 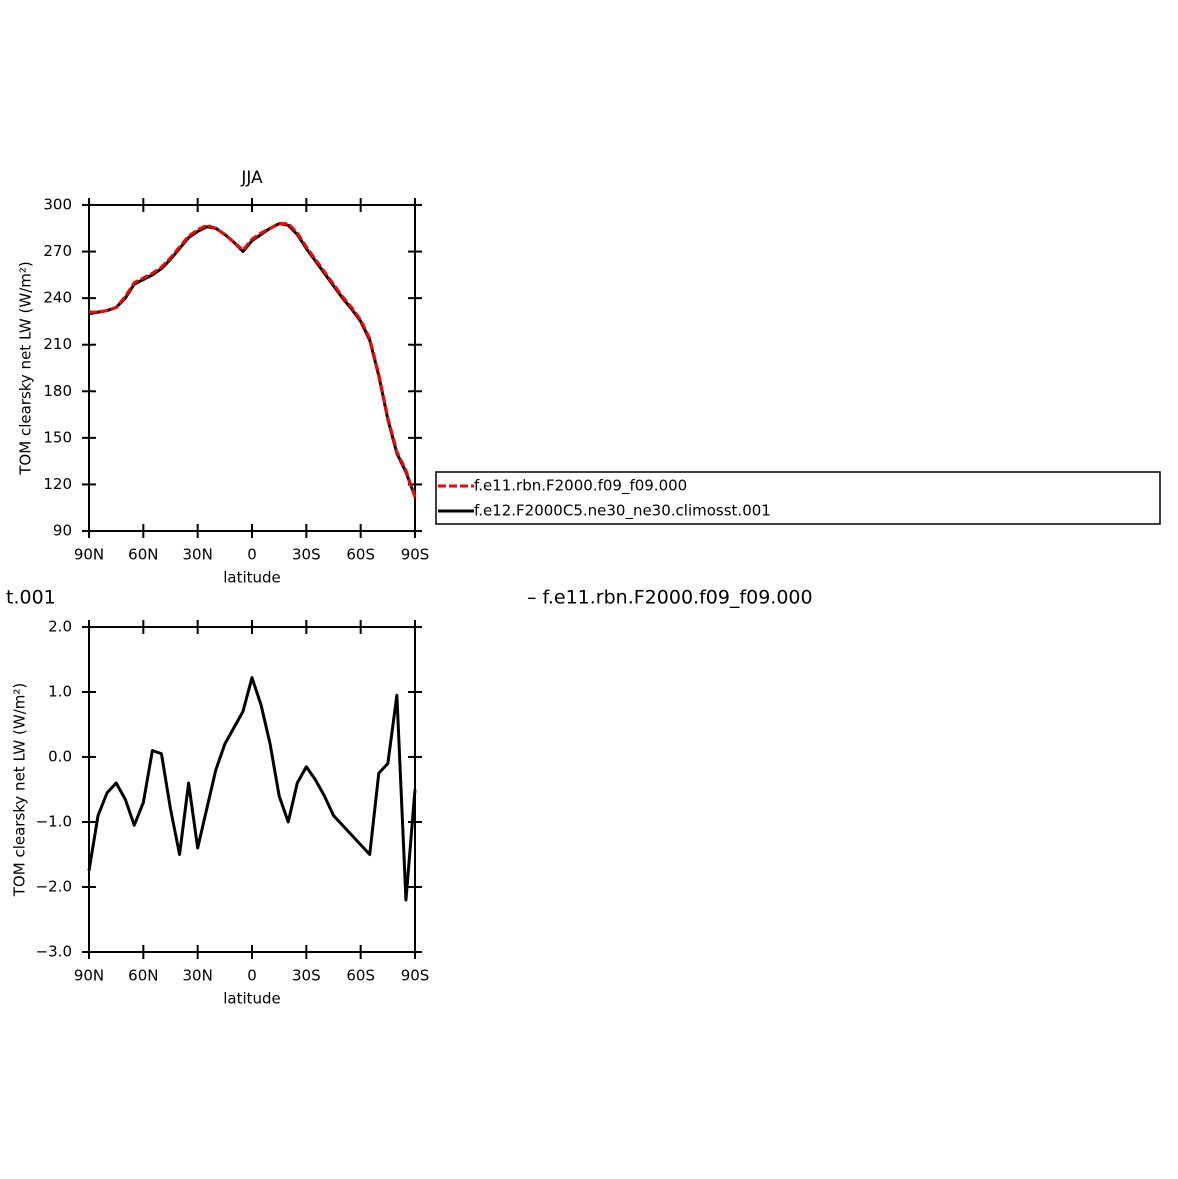 I want to click on y-tick-label: 300, so click(x=57, y=205).